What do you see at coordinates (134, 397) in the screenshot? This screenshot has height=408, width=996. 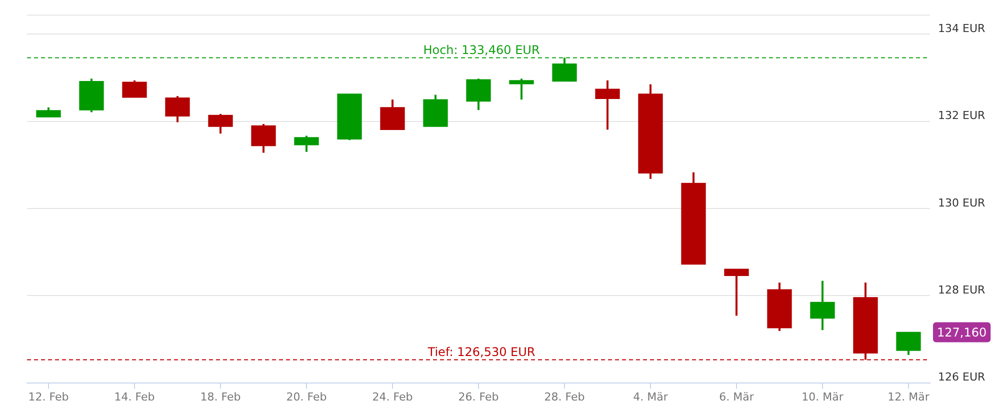 I see `x-tick-label: 14. Feb` at bounding box center [134, 397].